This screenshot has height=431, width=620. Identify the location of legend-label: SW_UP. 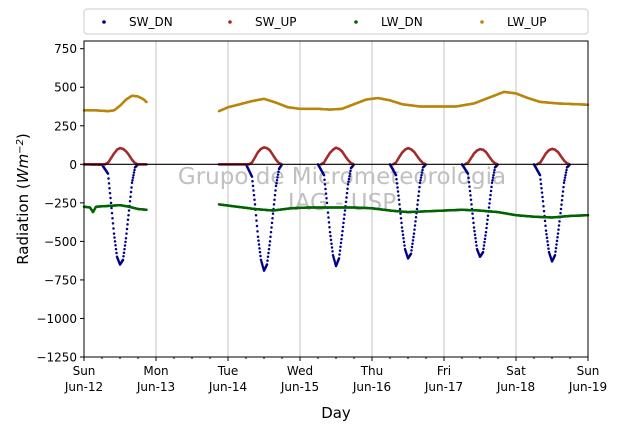
(276, 22).